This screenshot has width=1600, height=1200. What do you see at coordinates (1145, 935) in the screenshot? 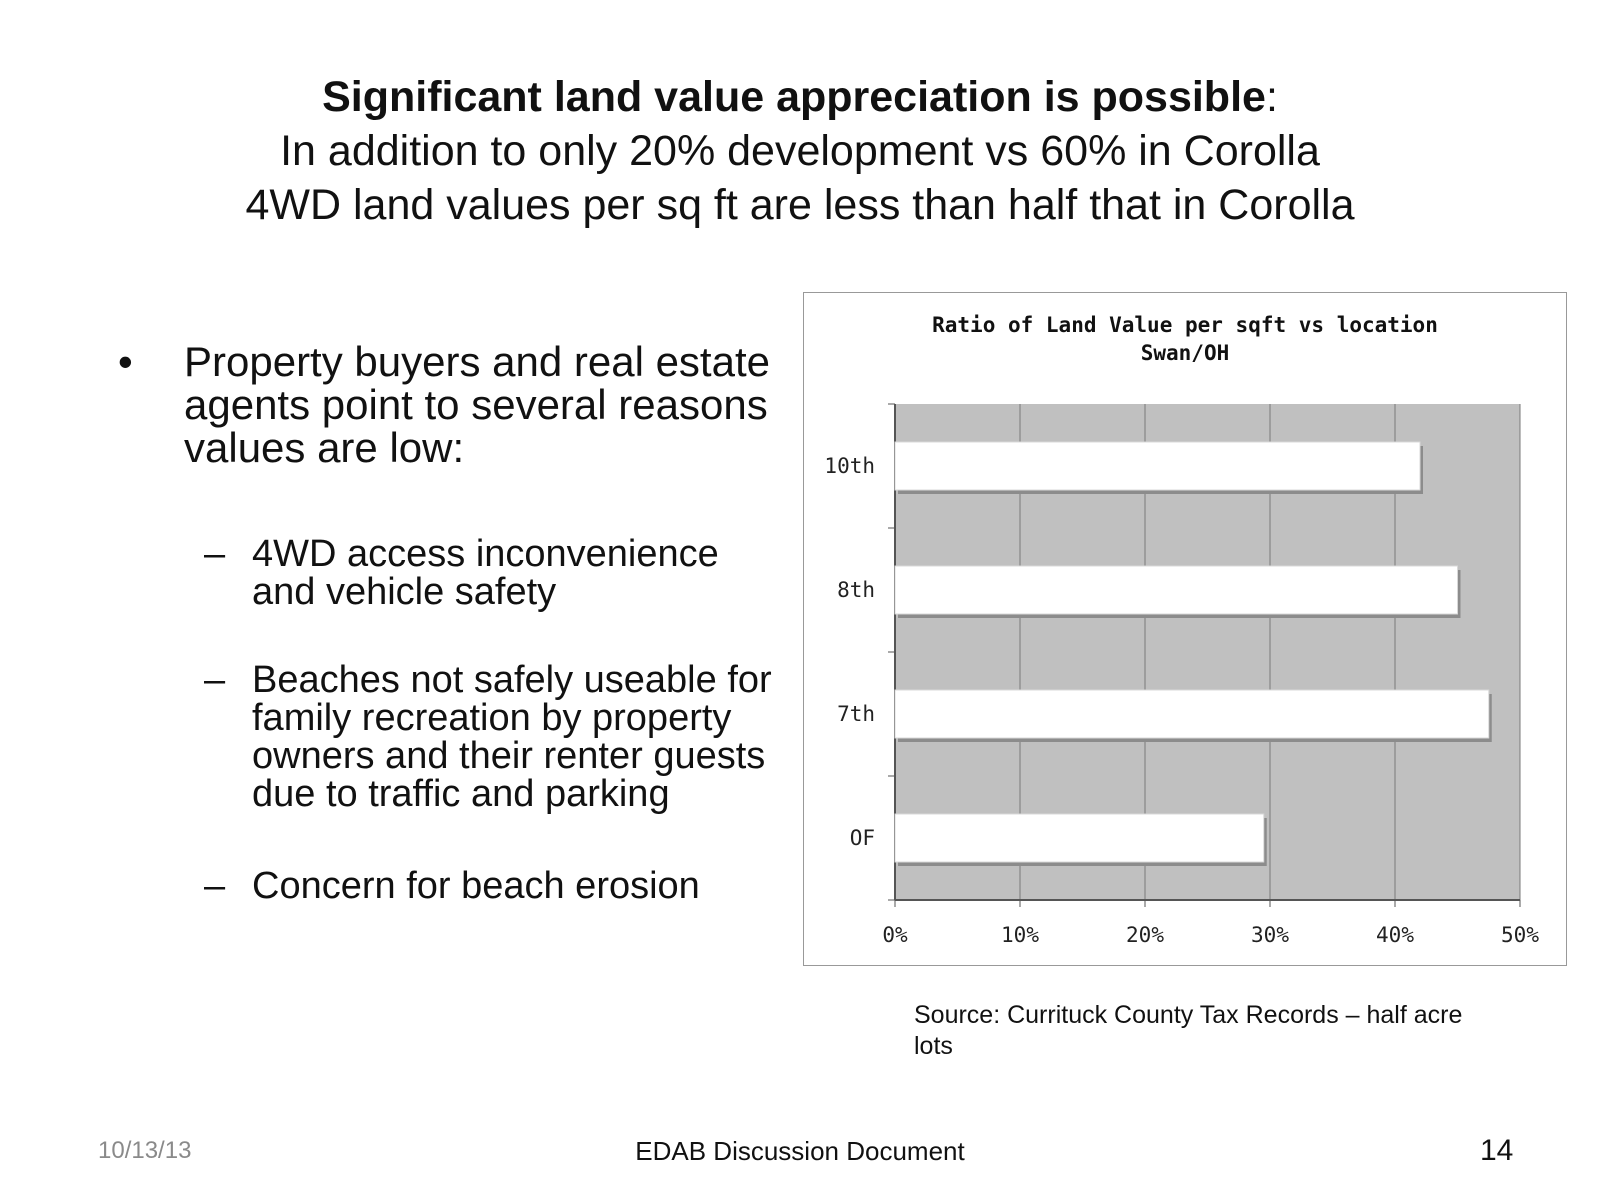
I see `x-tick-label: 20%` at bounding box center [1145, 935].